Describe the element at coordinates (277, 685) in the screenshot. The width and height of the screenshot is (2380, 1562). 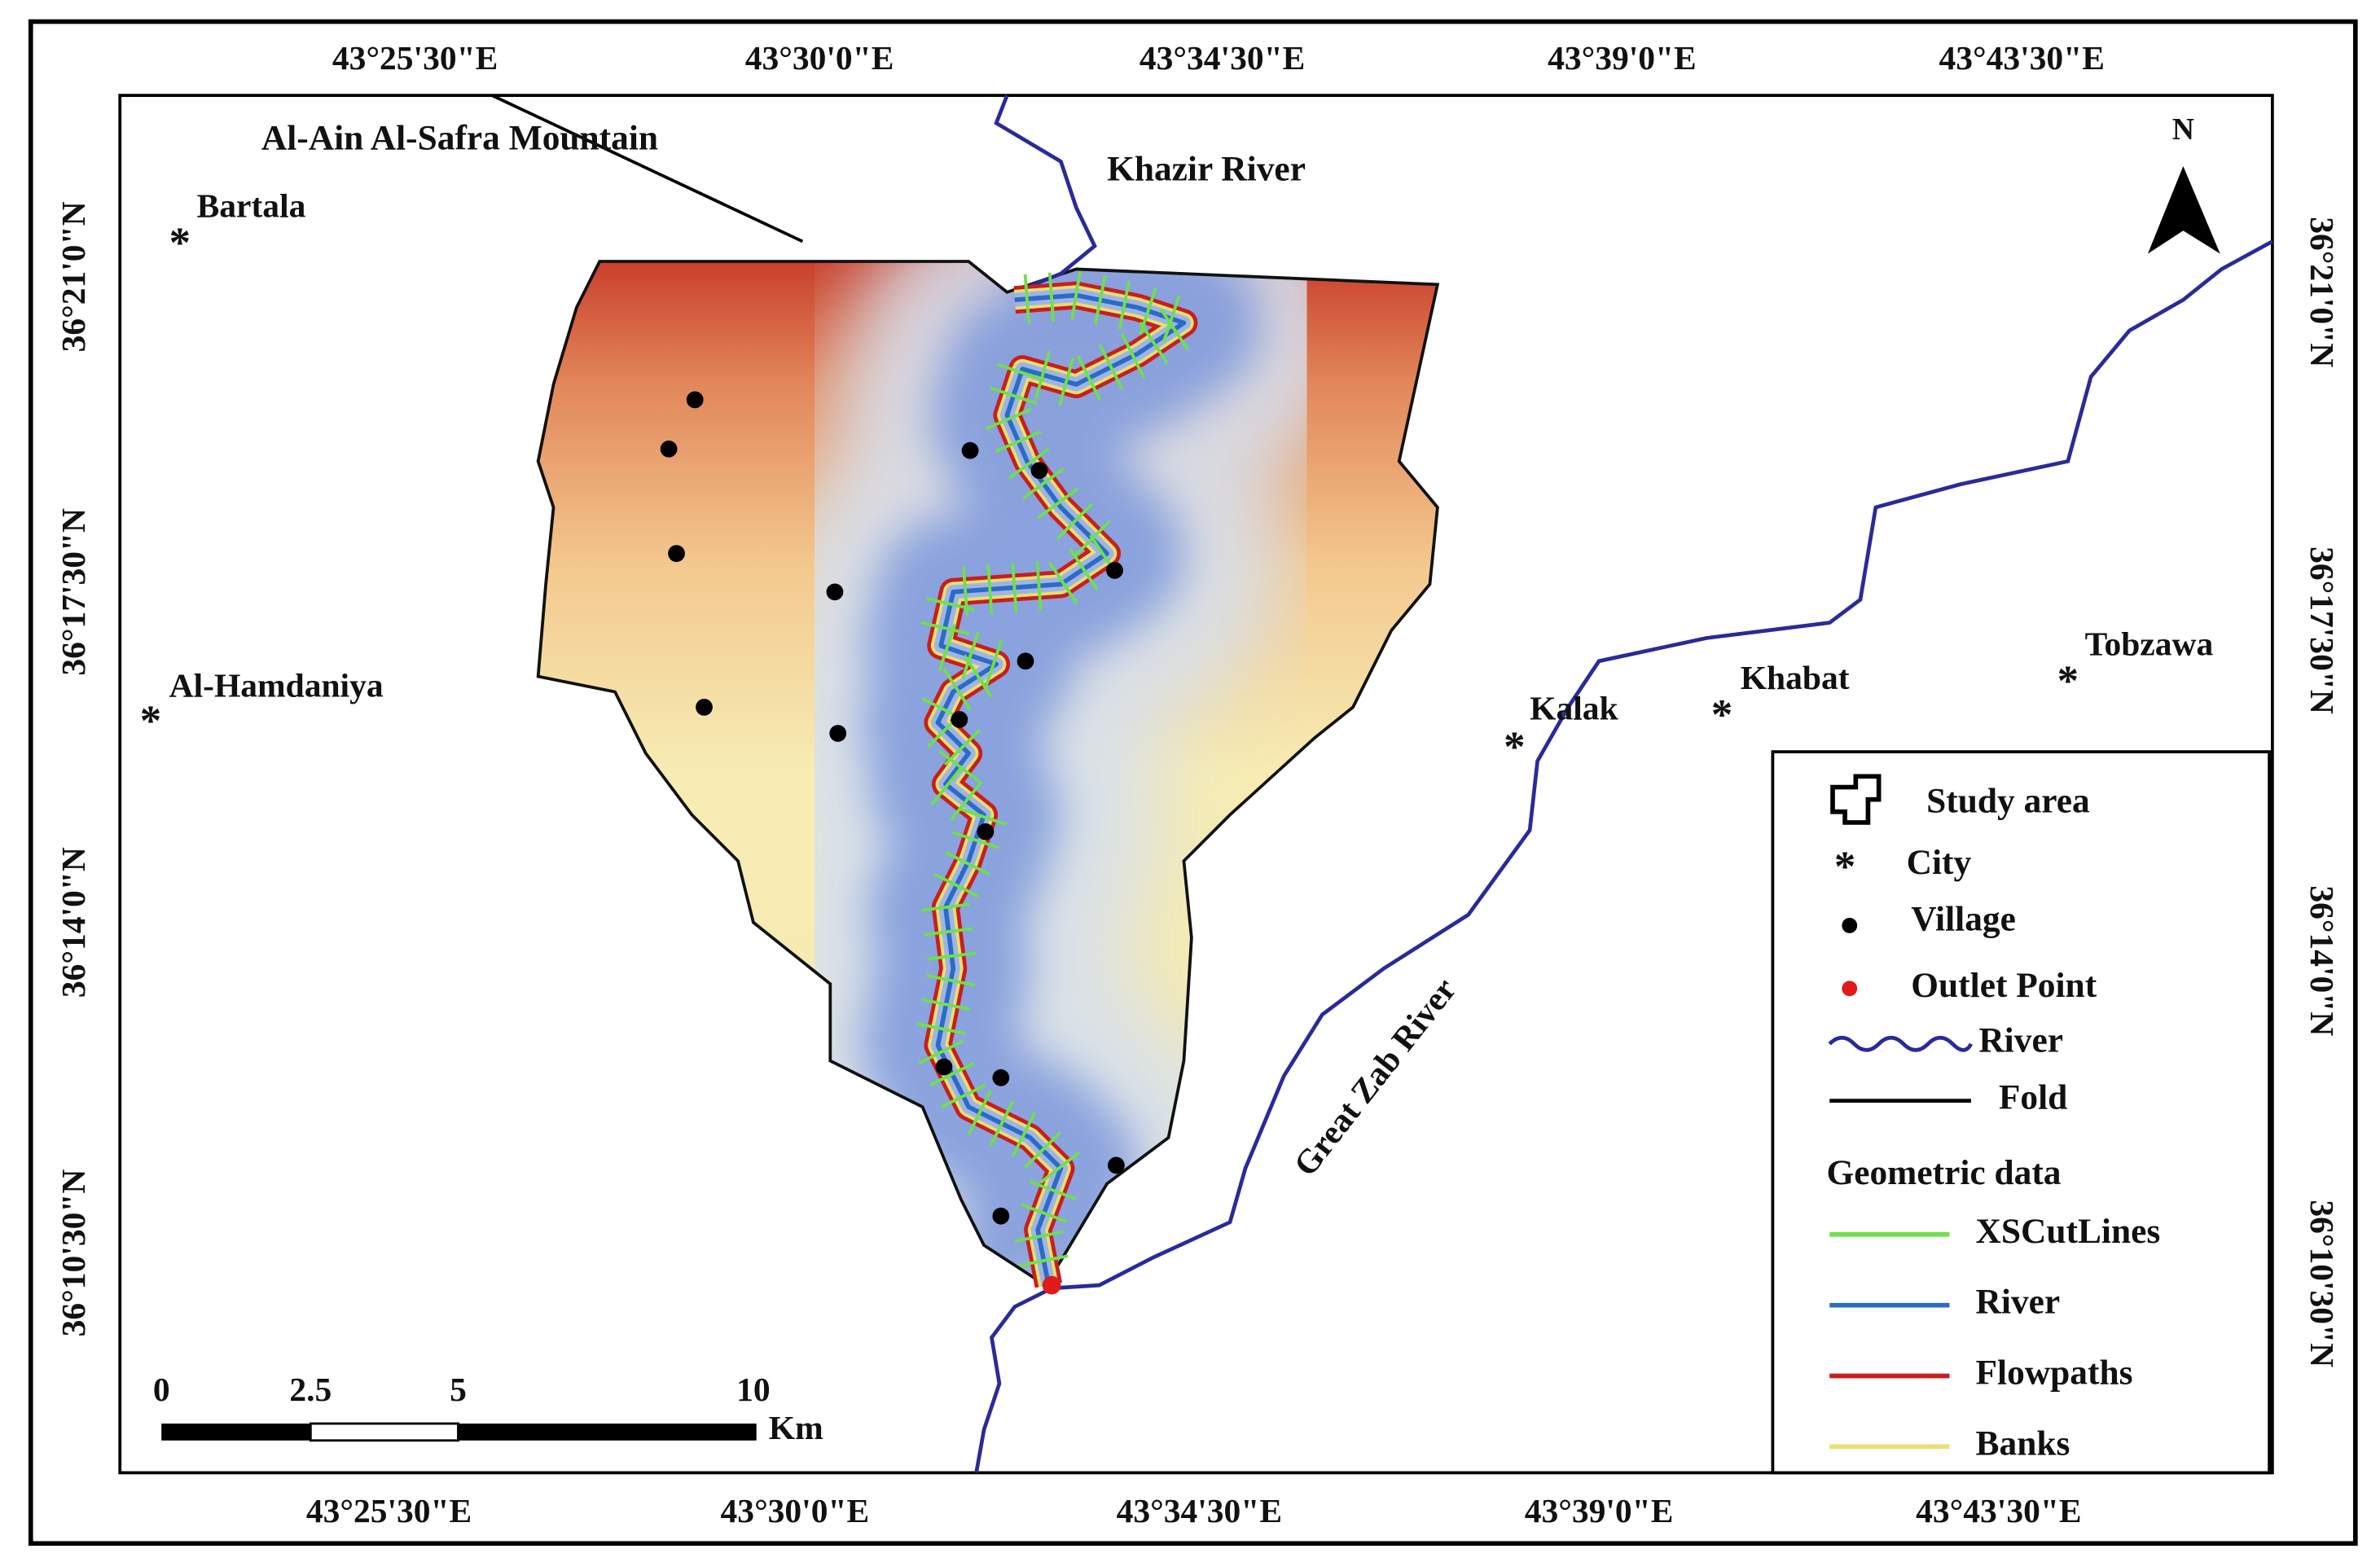
I see `city-label: Al-Hamdaniya` at that location.